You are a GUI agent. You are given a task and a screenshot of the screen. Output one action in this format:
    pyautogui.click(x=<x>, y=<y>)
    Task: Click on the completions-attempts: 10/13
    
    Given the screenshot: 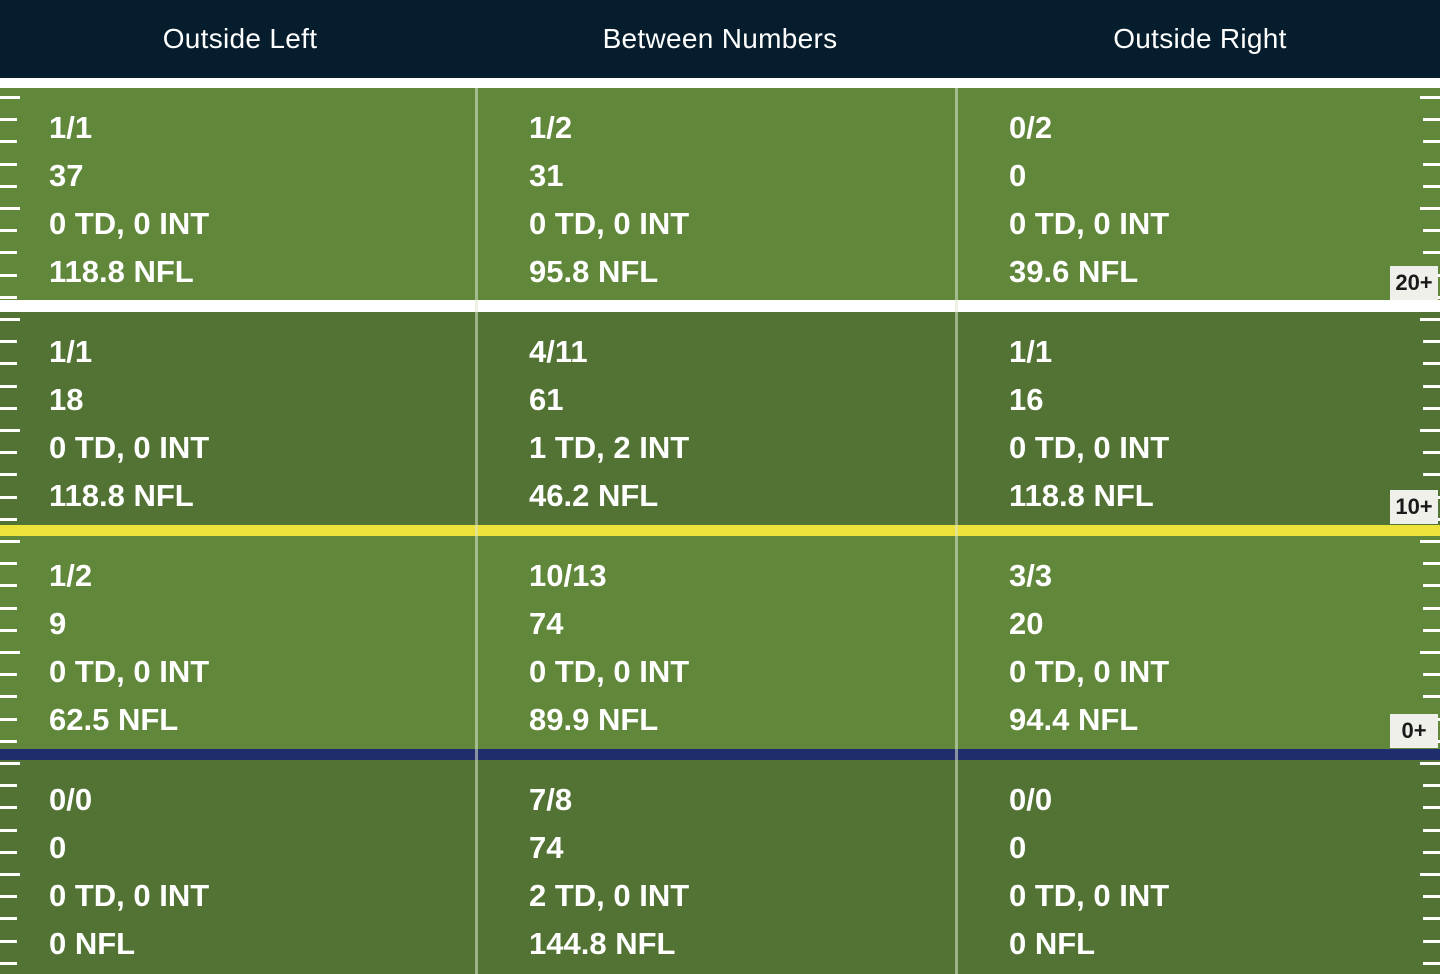 What is the action you would take?
    pyautogui.click(x=568, y=575)
    